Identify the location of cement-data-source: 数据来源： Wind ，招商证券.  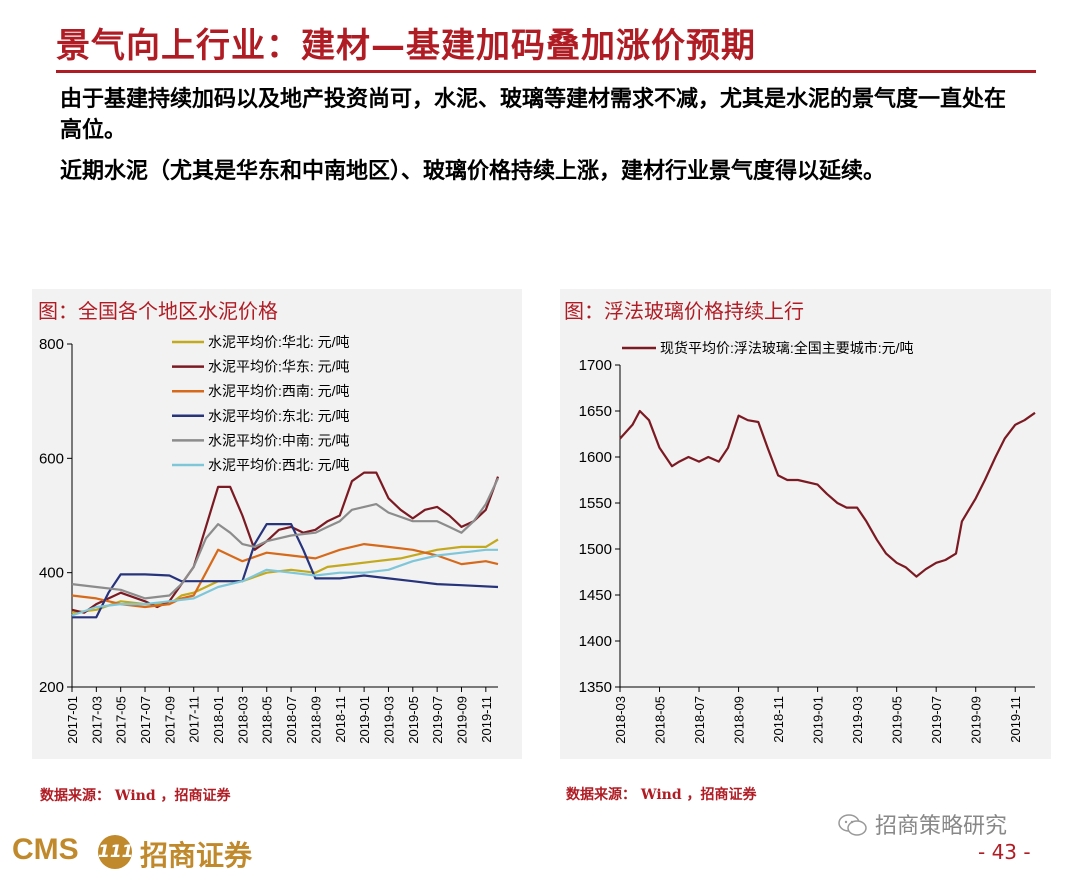
(135, 796).